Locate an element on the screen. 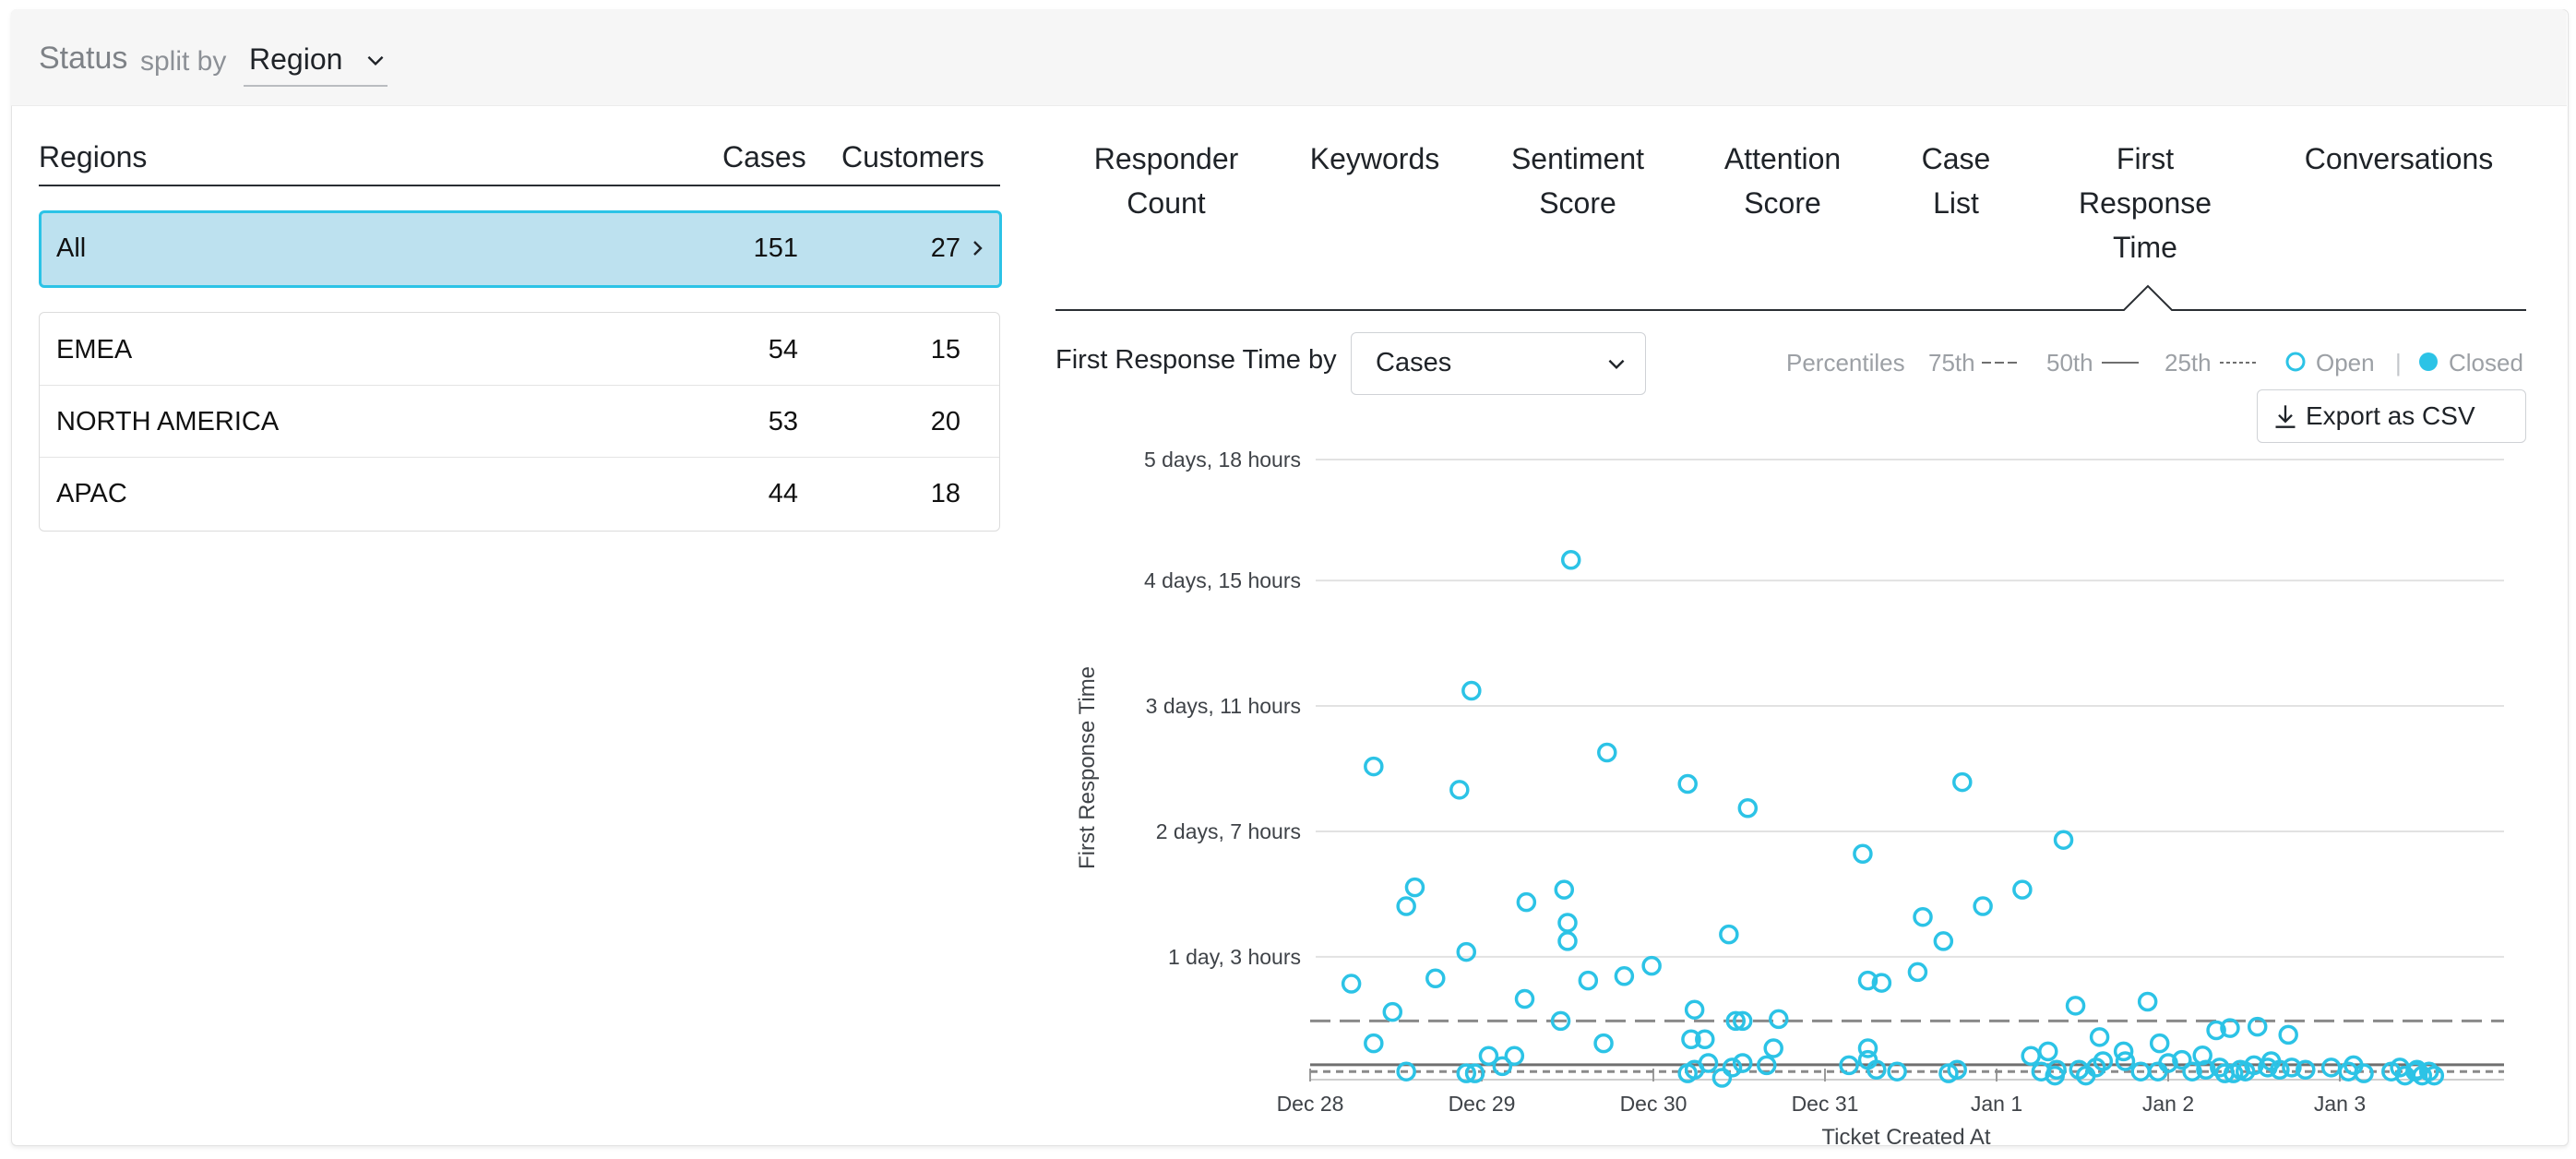 The height and width of the screenshot is (1159, 2576). x-tick-label: Dec 30 is located at coordinates (1654, 1104).